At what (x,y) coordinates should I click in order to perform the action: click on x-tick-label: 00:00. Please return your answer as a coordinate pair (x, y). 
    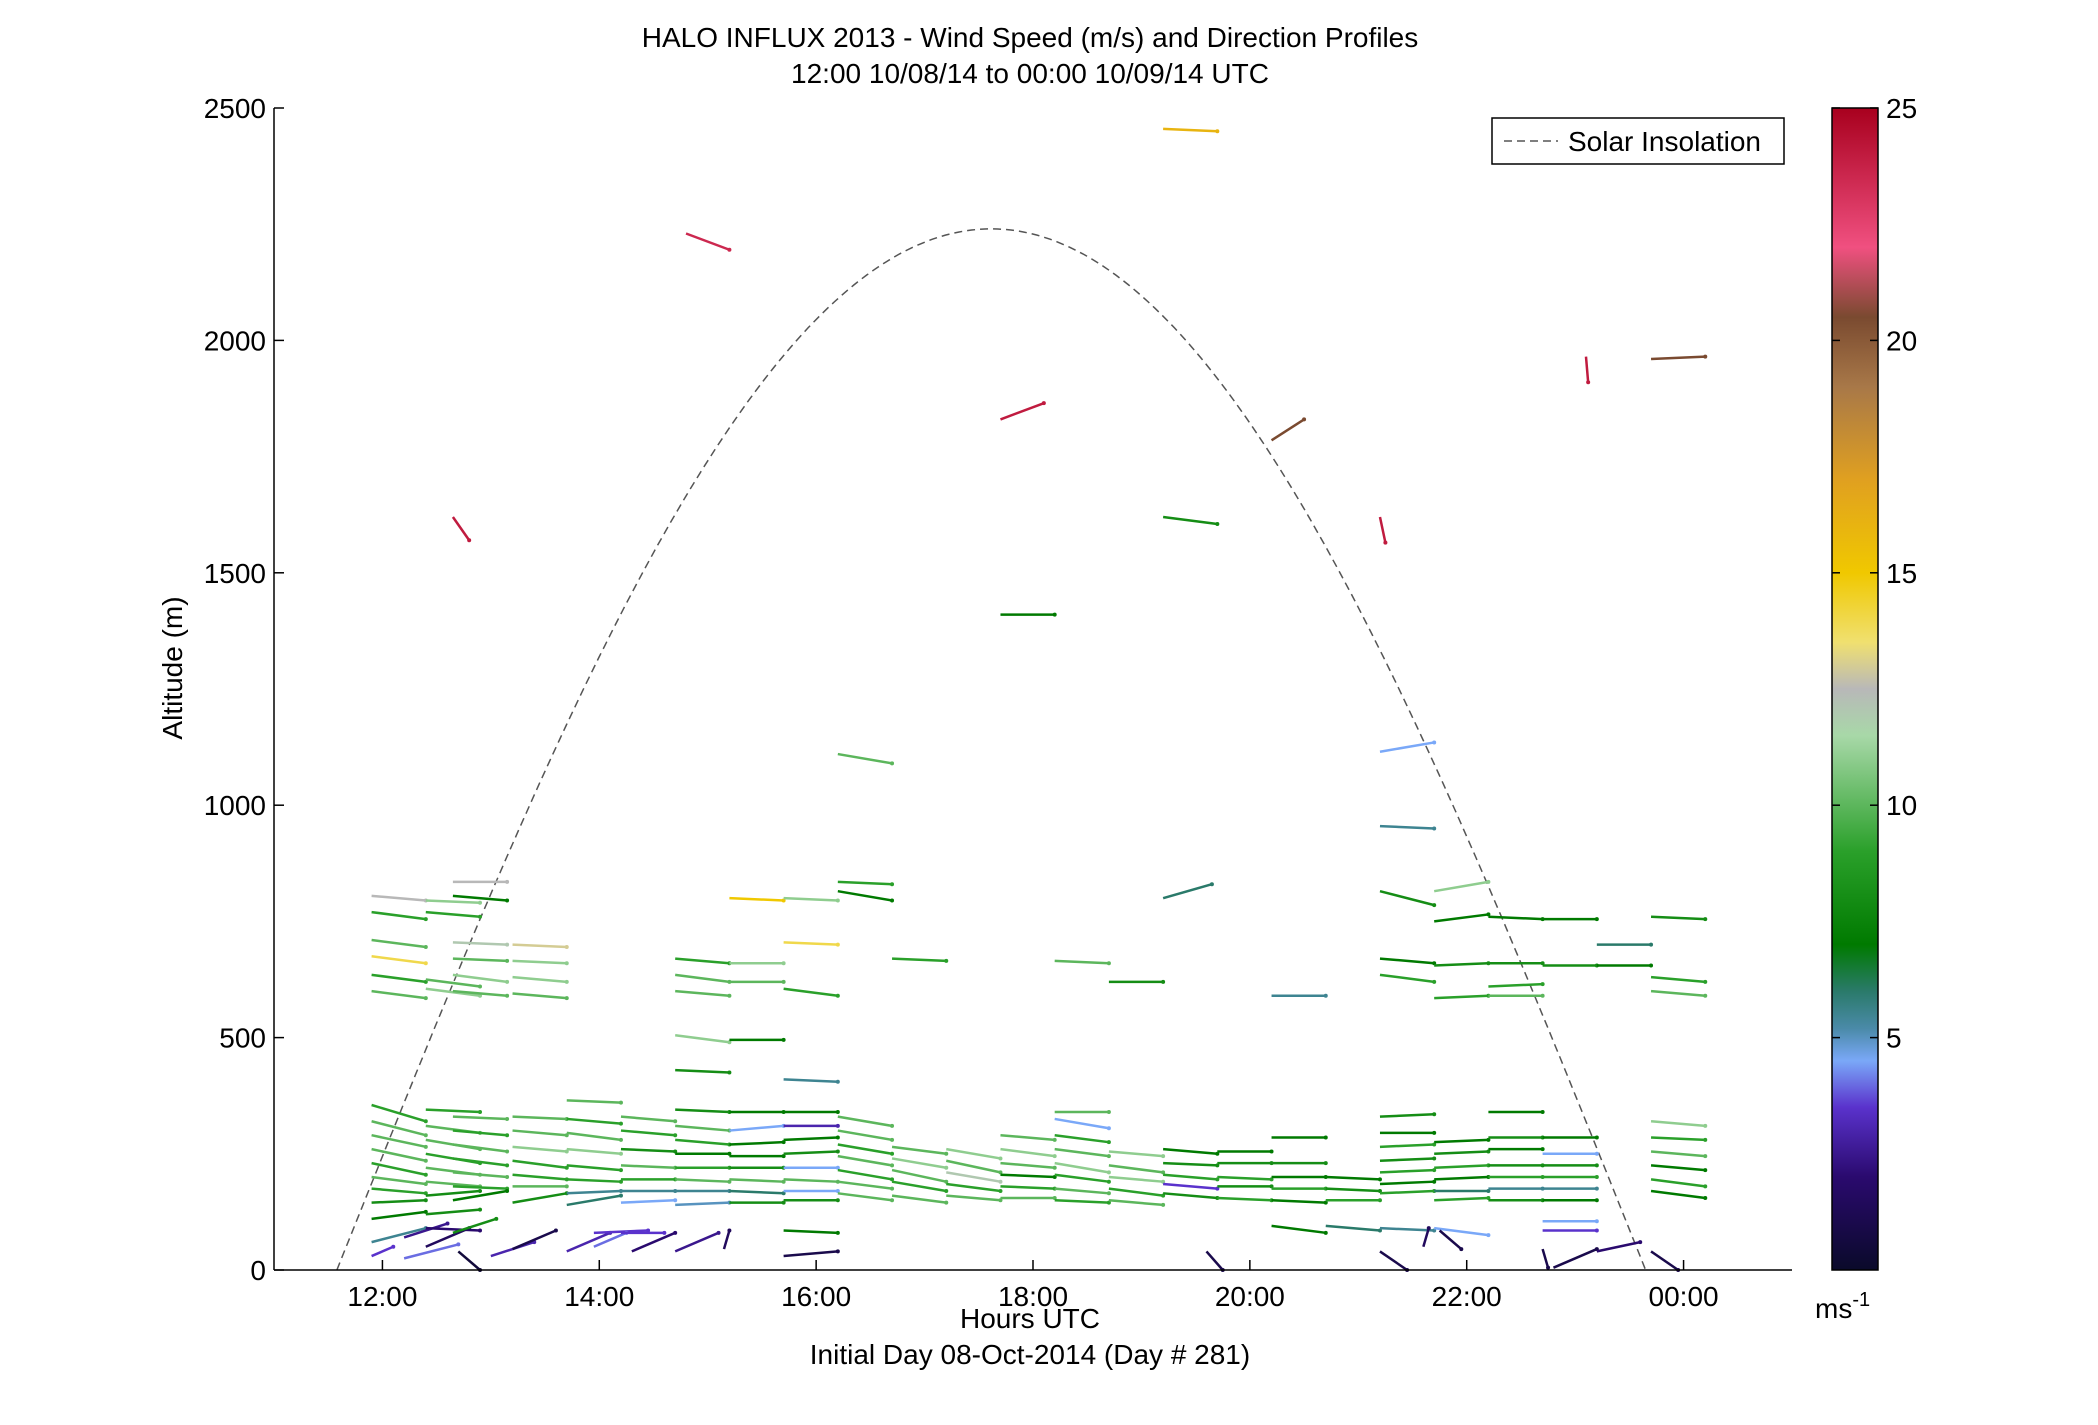
    Looking at the image, I should click on (1684, 1296).